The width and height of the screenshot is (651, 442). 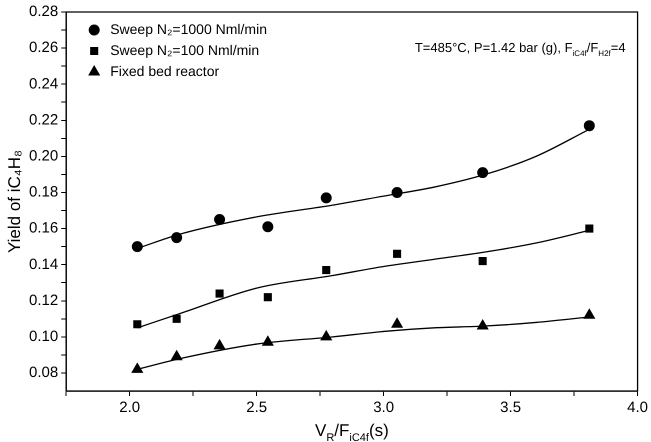 What do you see at coordinates (43, 300) in the screenshot?
I see `y-tick-label: 0.12` at bounding box center [43, 300].